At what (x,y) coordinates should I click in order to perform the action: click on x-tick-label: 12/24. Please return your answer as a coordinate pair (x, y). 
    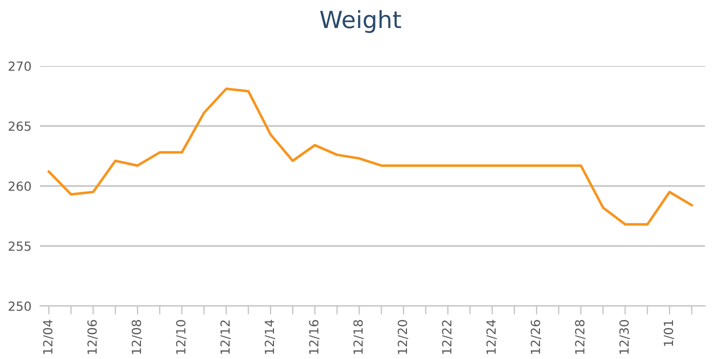
    Looking at the image, I should click on (491, 337).